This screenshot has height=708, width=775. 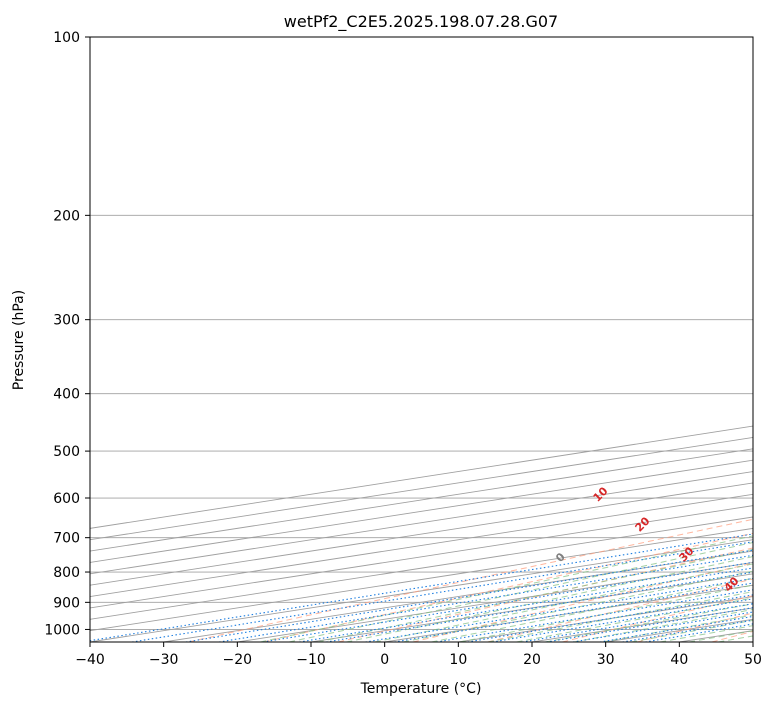 I want to click on x-tick-label: 20, so click(x=532, y=660).